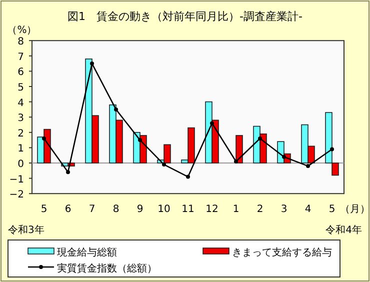  I want to click on y-tick-label: 6, so click(21, 72).